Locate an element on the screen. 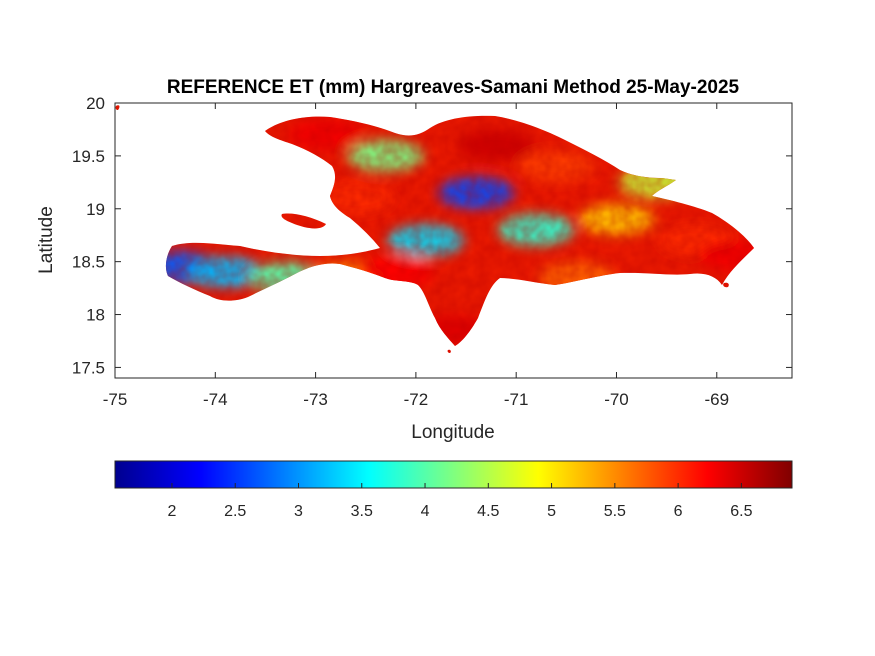 Image resolution: width=875 pixels, height=656 pixels. x-tick-label: -75 is located at coordinates (115, 399).